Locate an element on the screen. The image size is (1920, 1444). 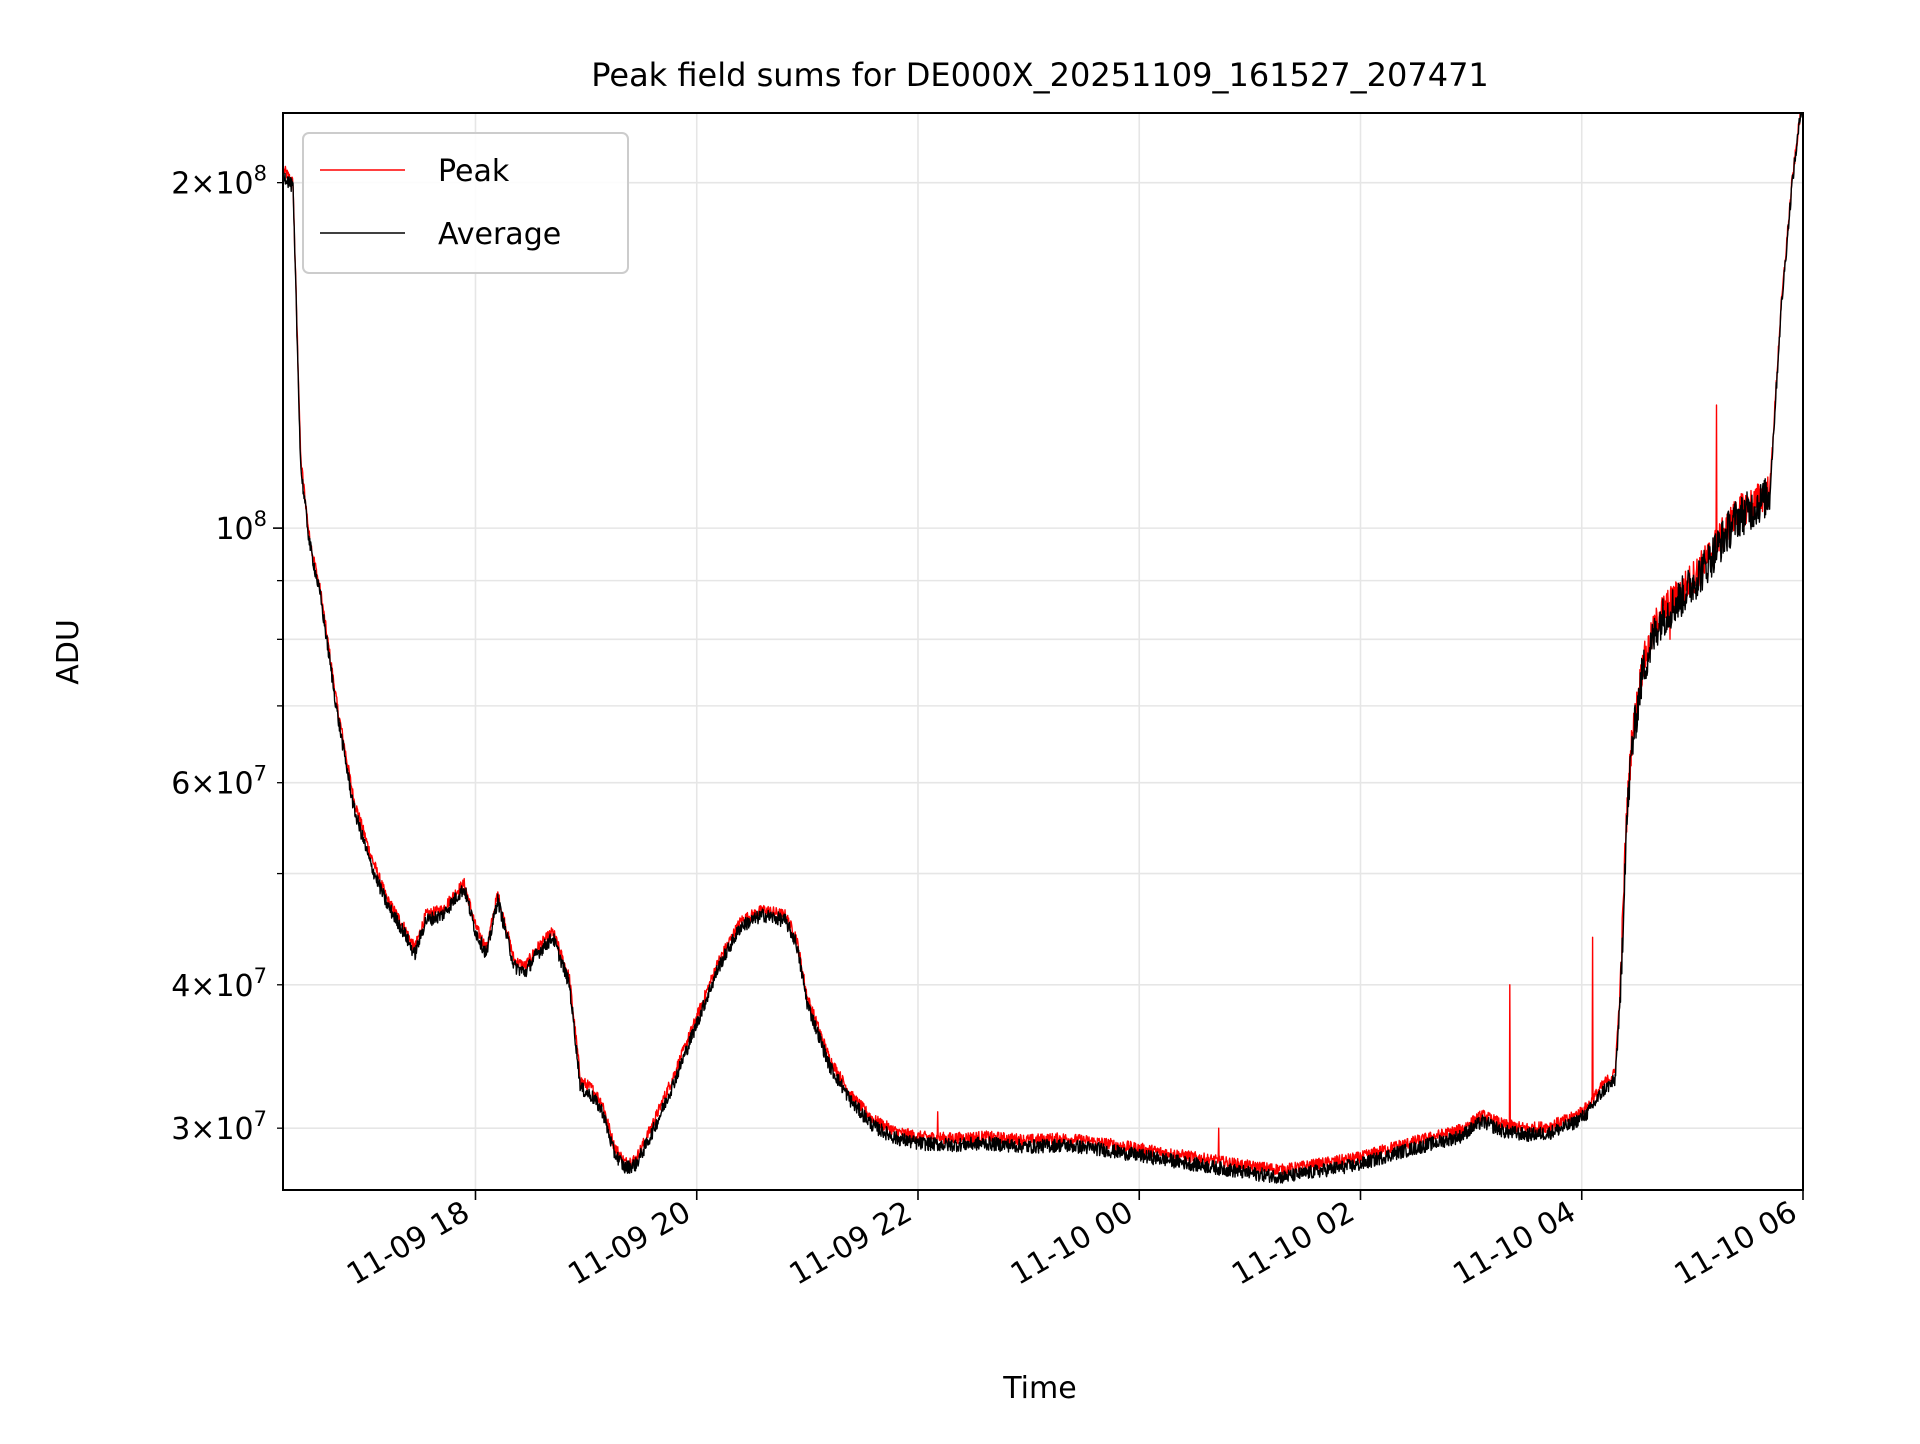
y-tick-label: 4×107 is located at coordinates (219, 984).